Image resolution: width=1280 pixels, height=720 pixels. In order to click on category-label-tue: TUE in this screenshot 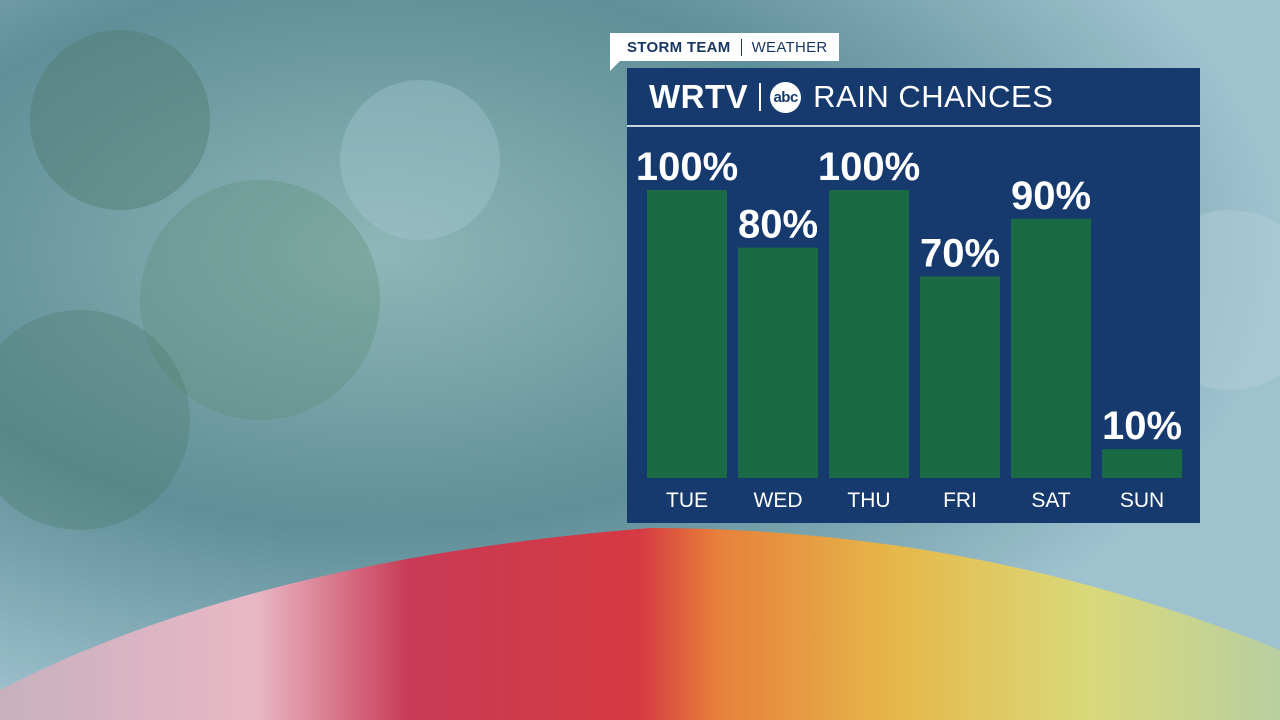, I will do `click(687, 500)`.